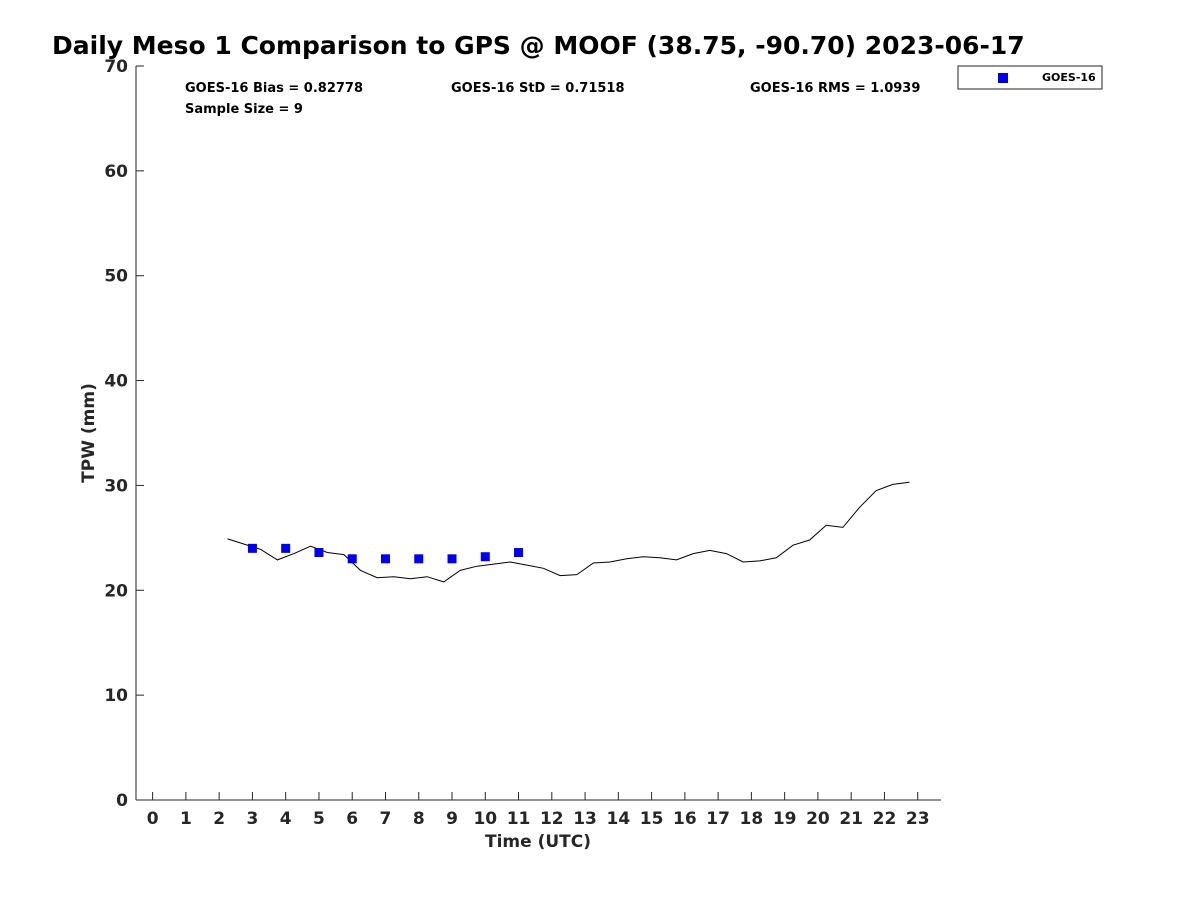 This screenshot has width=1200, height=900. I want to click on y-tick-label: 50, so click(116, 277).